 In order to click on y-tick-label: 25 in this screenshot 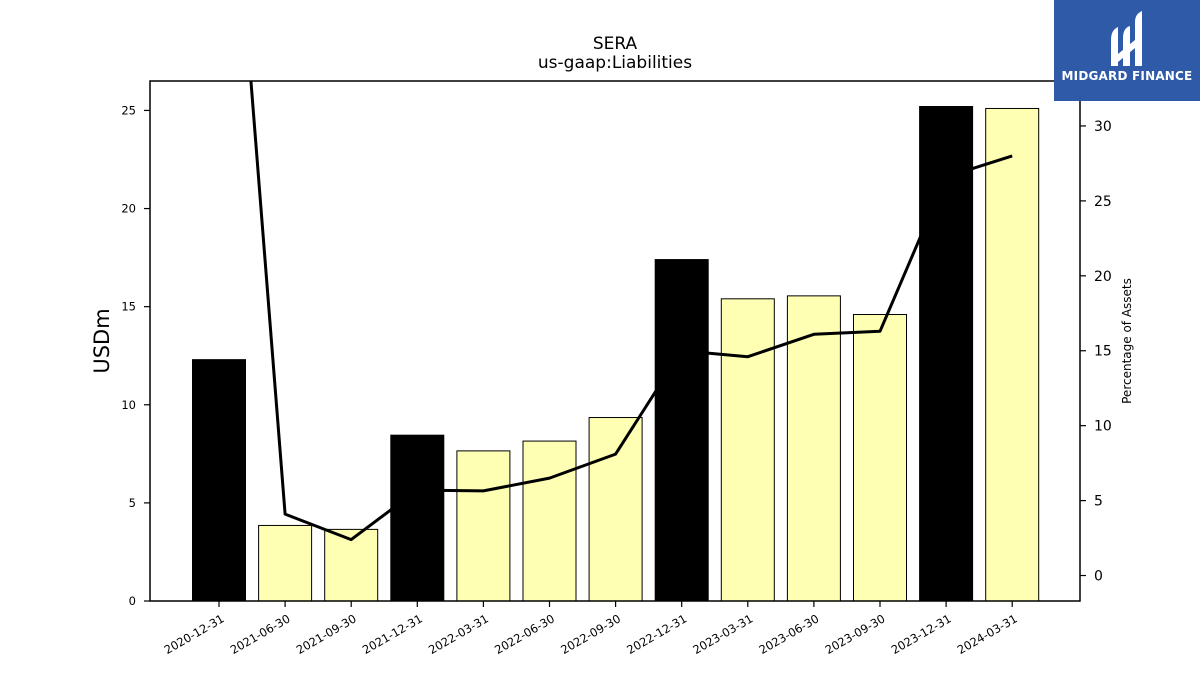, I will do `click(128, 110)`.